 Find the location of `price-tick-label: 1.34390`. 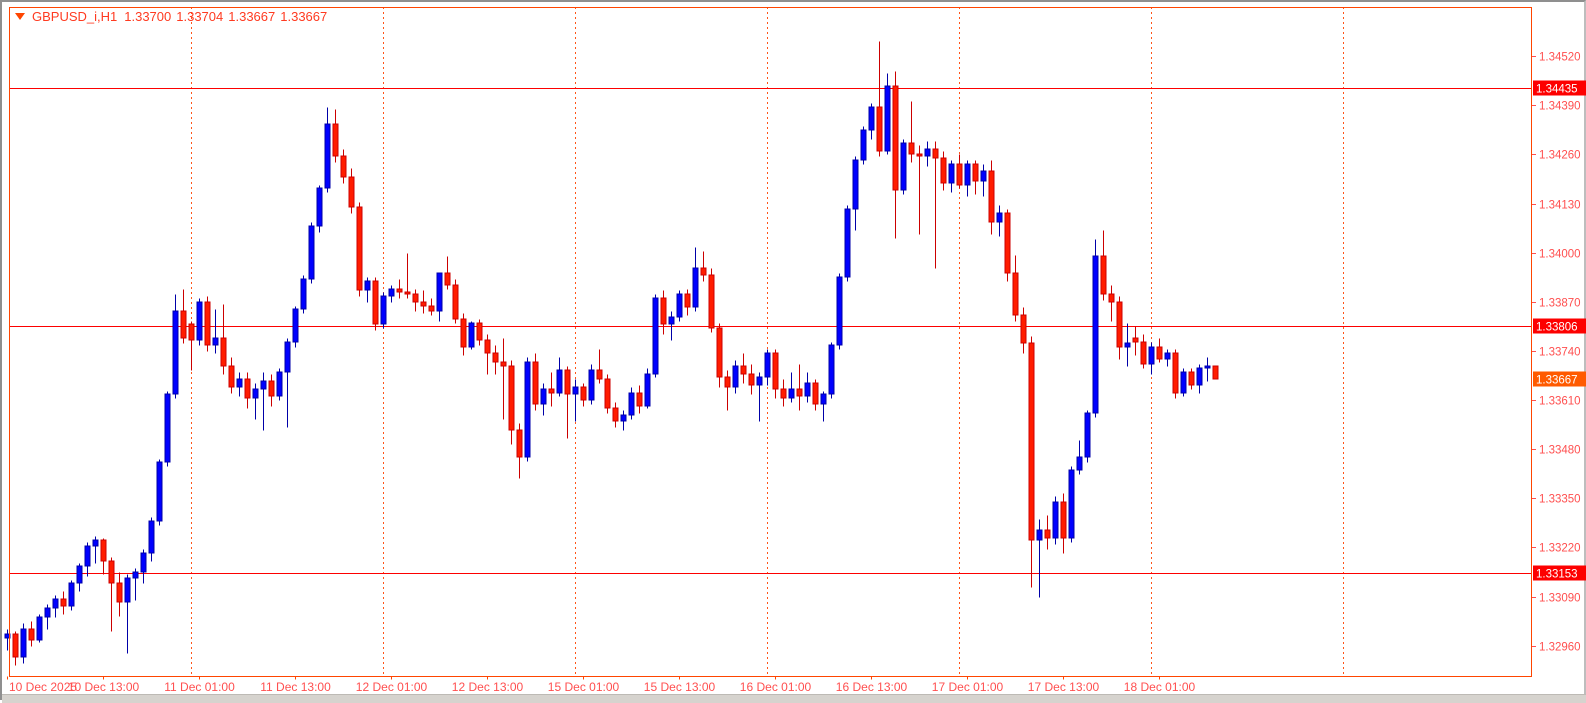

price-tick-label: 1.34390 is located at coordinates (1560, 107).